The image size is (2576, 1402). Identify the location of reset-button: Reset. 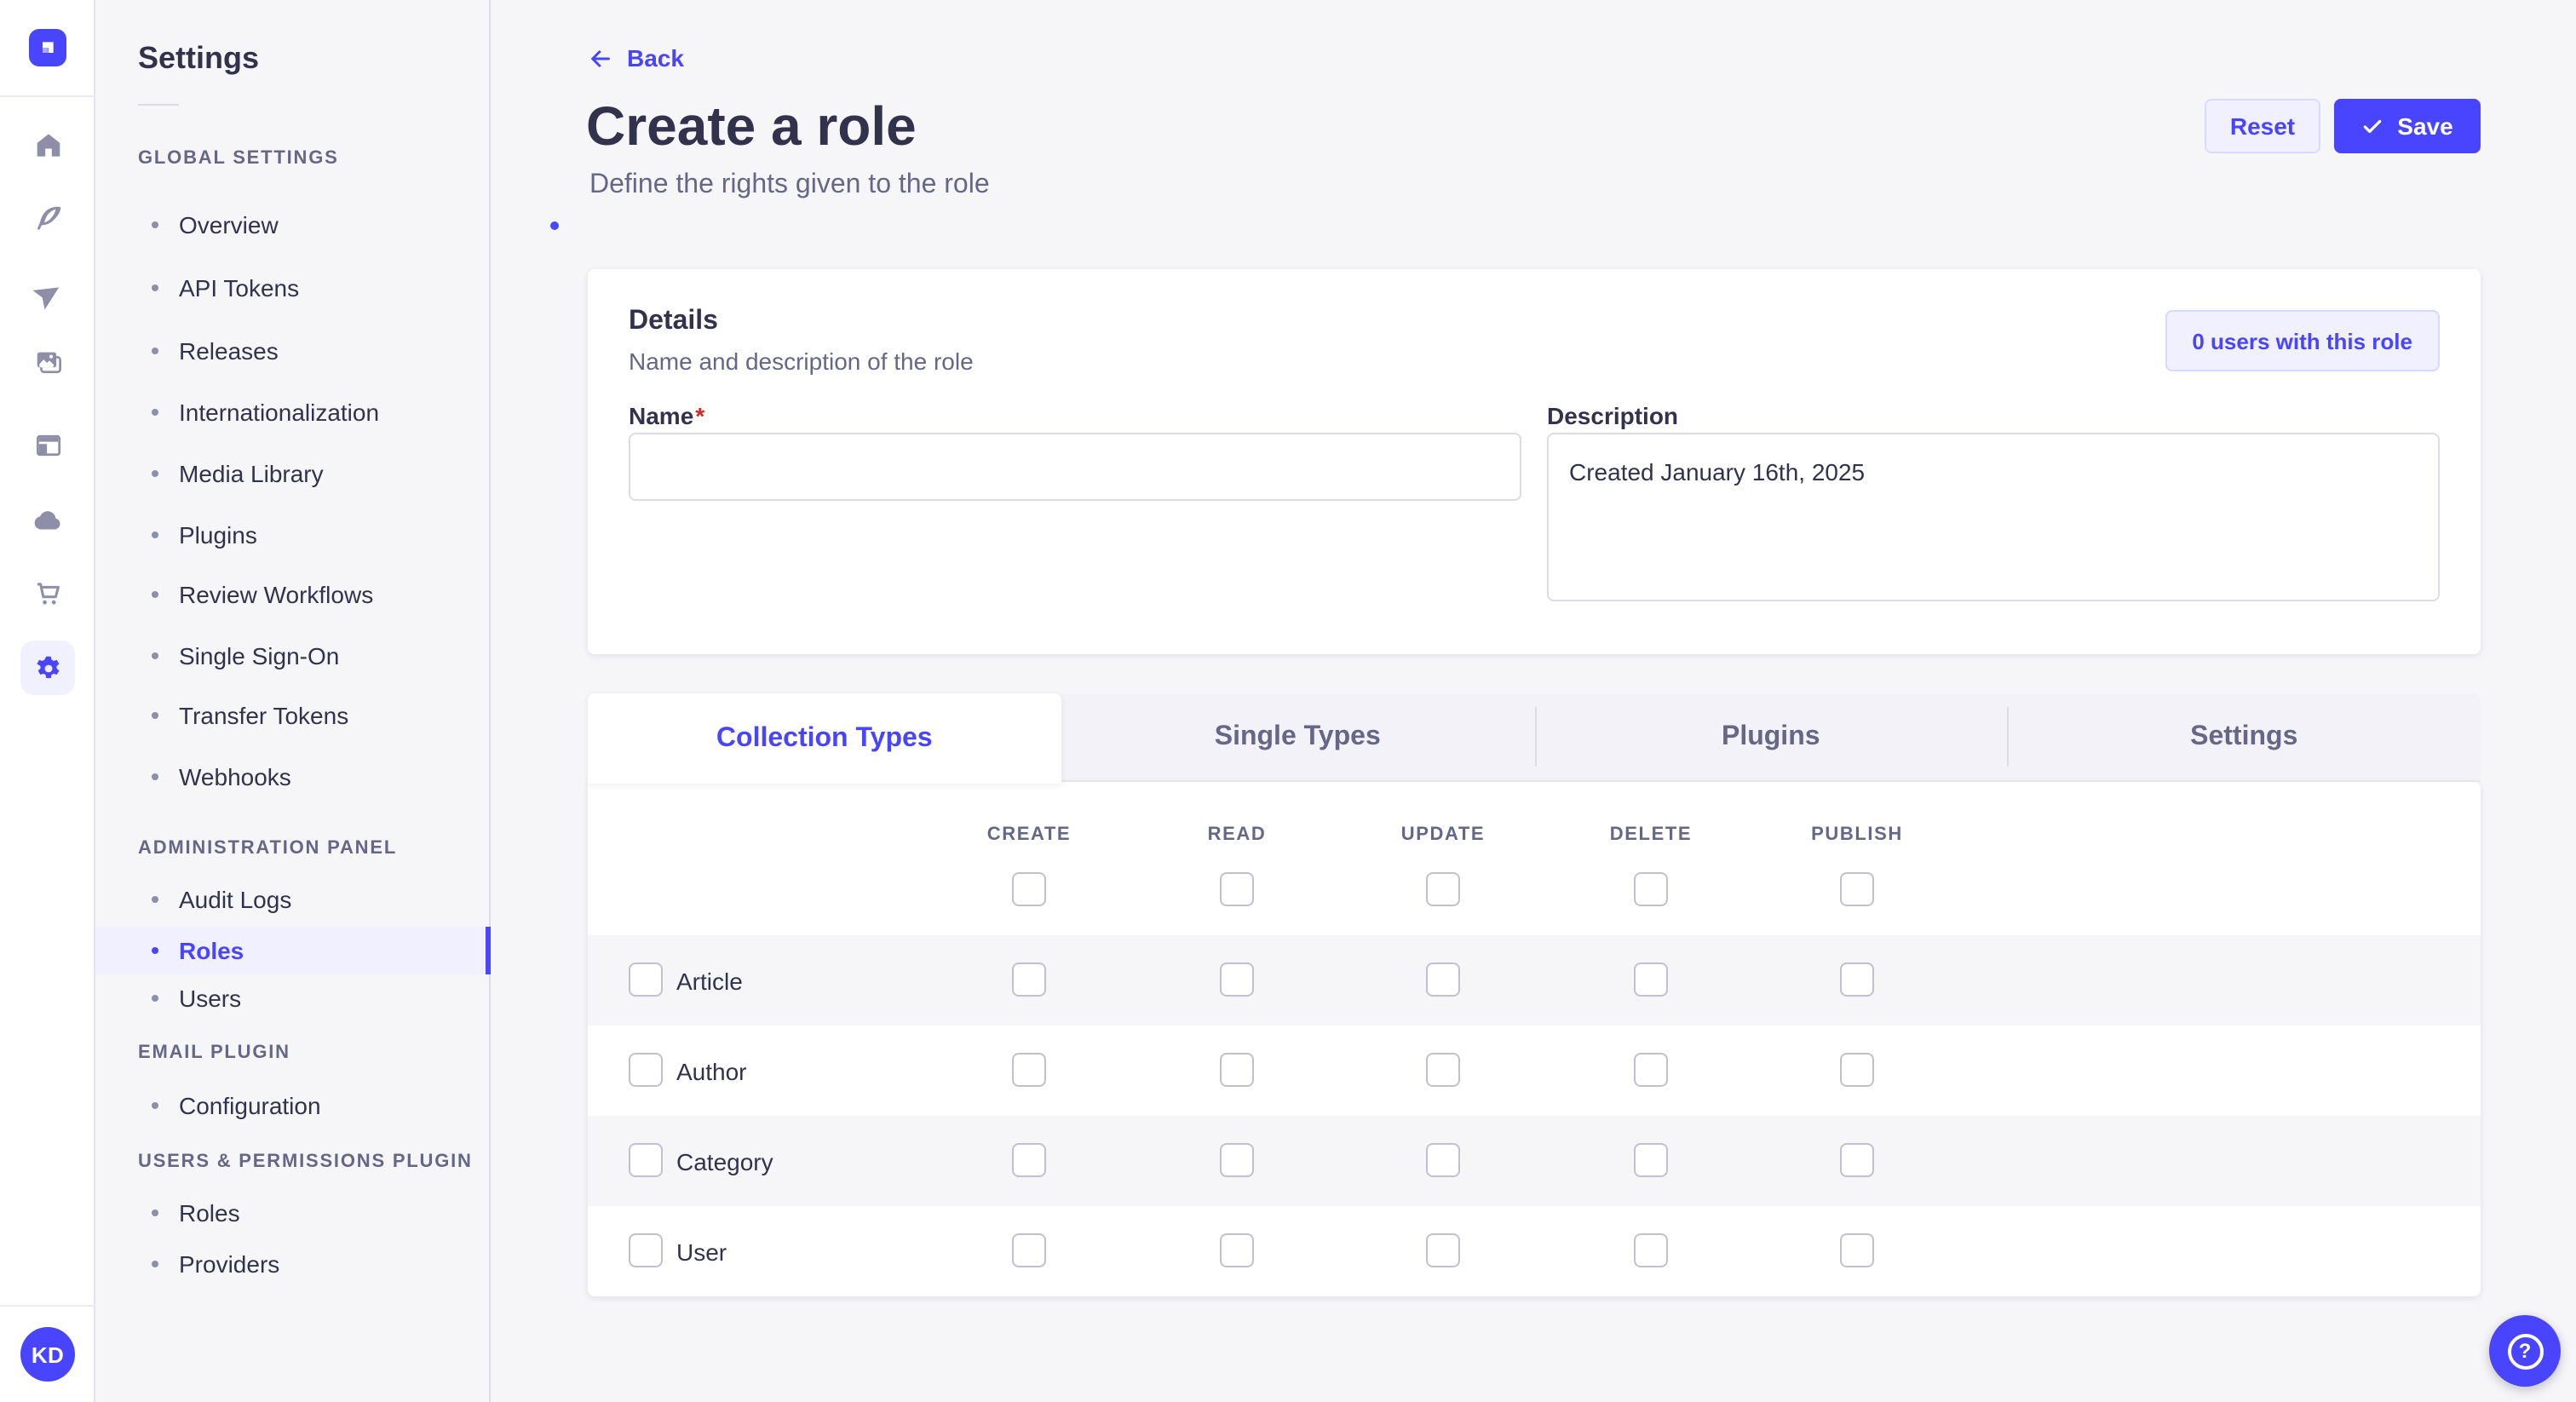
(2263, 126).